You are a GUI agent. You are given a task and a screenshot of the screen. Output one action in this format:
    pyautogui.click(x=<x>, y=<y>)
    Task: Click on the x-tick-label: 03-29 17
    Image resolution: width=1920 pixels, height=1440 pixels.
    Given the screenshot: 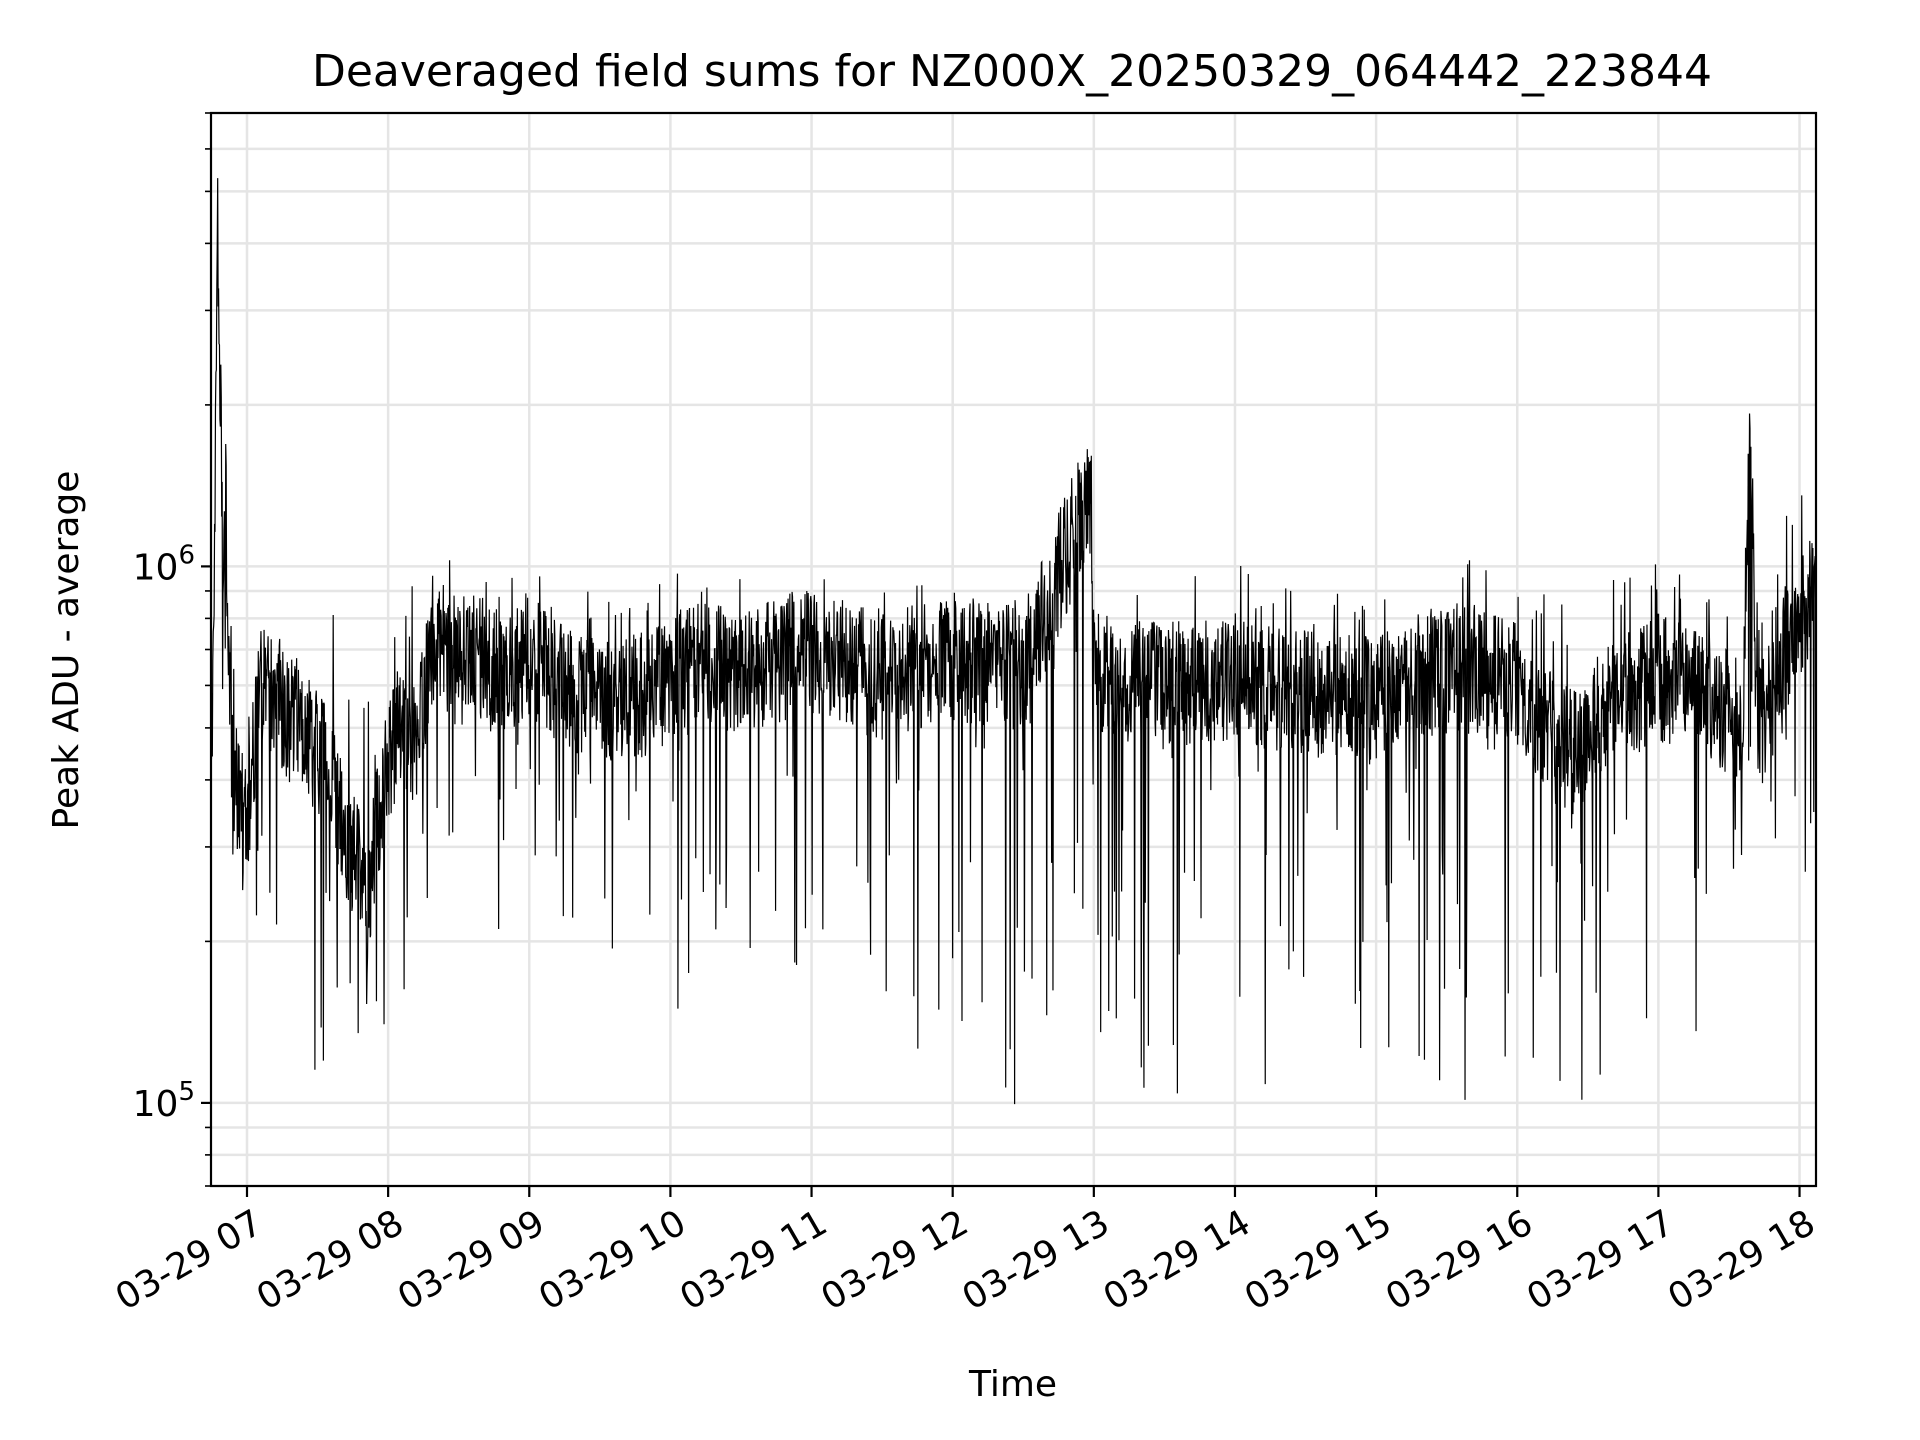 What is the action you would take?
    pyautogui.click(x=1600, y=1260)
    